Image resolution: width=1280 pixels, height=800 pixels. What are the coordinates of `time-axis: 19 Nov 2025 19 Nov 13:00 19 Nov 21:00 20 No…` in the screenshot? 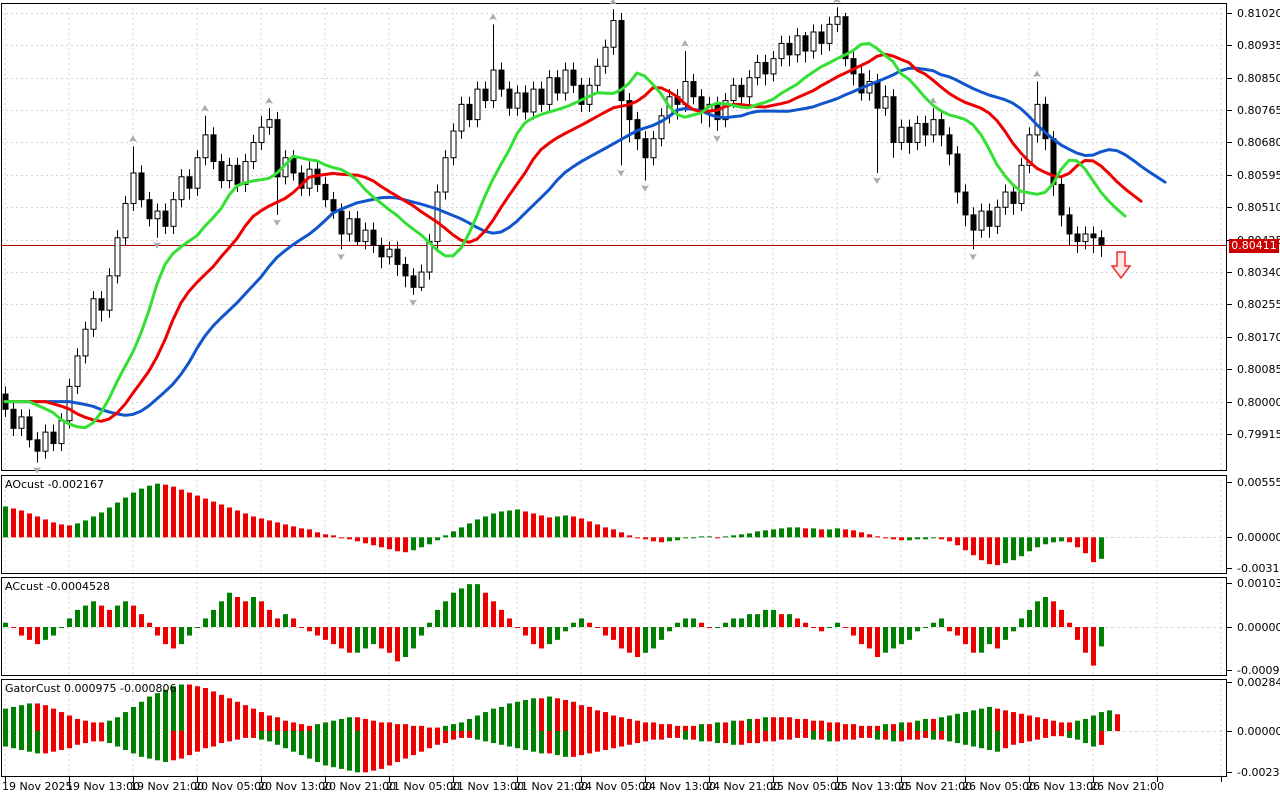 It's located at (640, 789).